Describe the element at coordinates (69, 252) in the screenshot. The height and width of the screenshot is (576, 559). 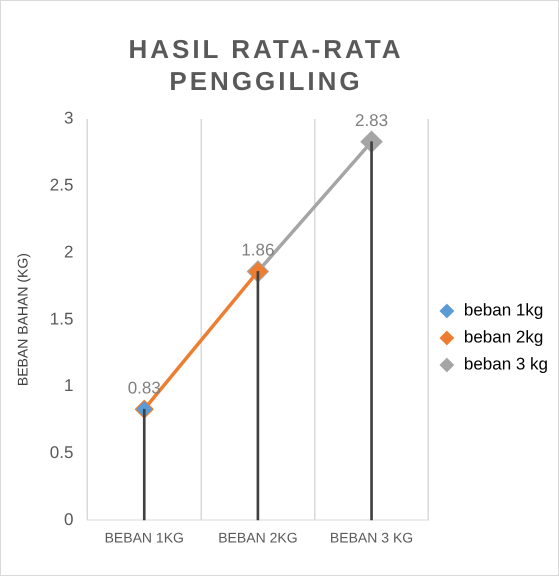
I see `y-tick-label: 2` at that location.